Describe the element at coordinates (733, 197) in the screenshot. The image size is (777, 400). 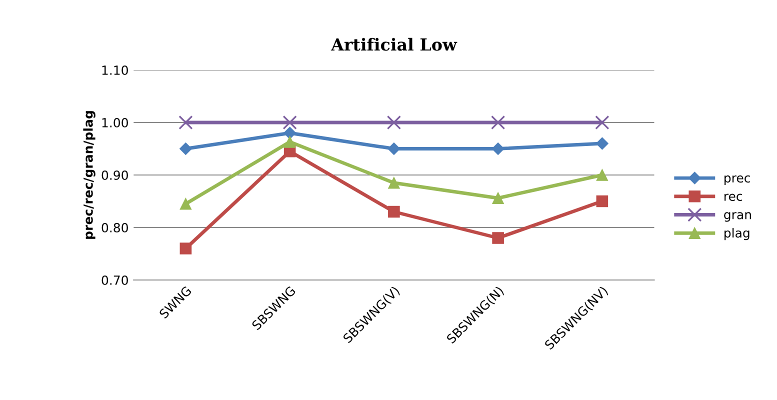
I see `legend-label: rec` at that location.